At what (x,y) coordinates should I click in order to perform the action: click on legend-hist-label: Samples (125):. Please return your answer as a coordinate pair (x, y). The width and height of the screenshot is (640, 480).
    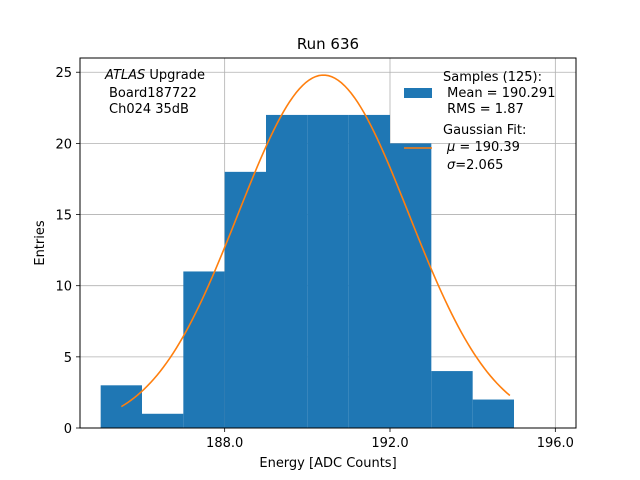
    Looking at the image, I should click on (492, 77).